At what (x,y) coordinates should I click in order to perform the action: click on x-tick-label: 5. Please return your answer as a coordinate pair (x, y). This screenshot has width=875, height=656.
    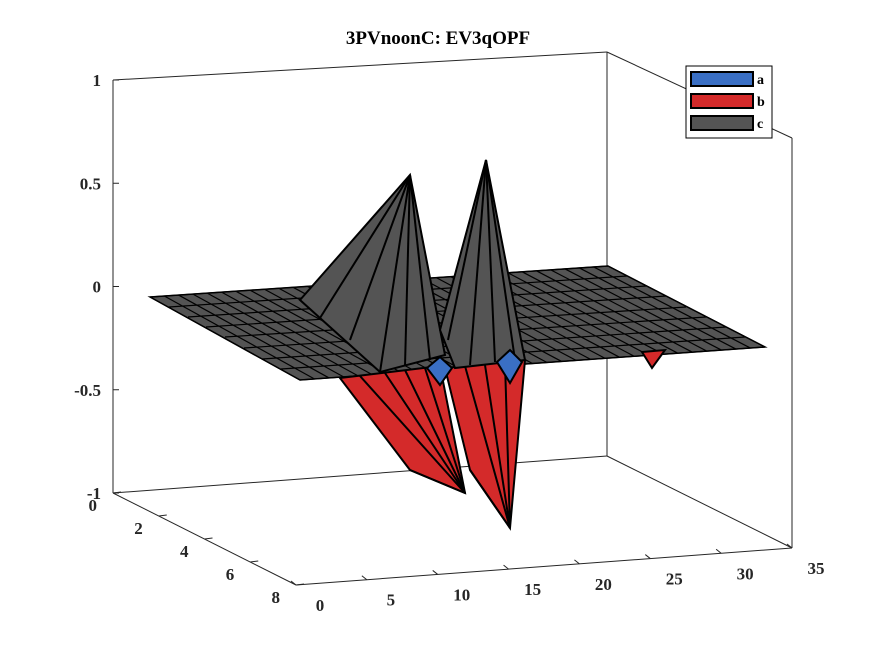
    Looking at the image, I should click on (391, 600).